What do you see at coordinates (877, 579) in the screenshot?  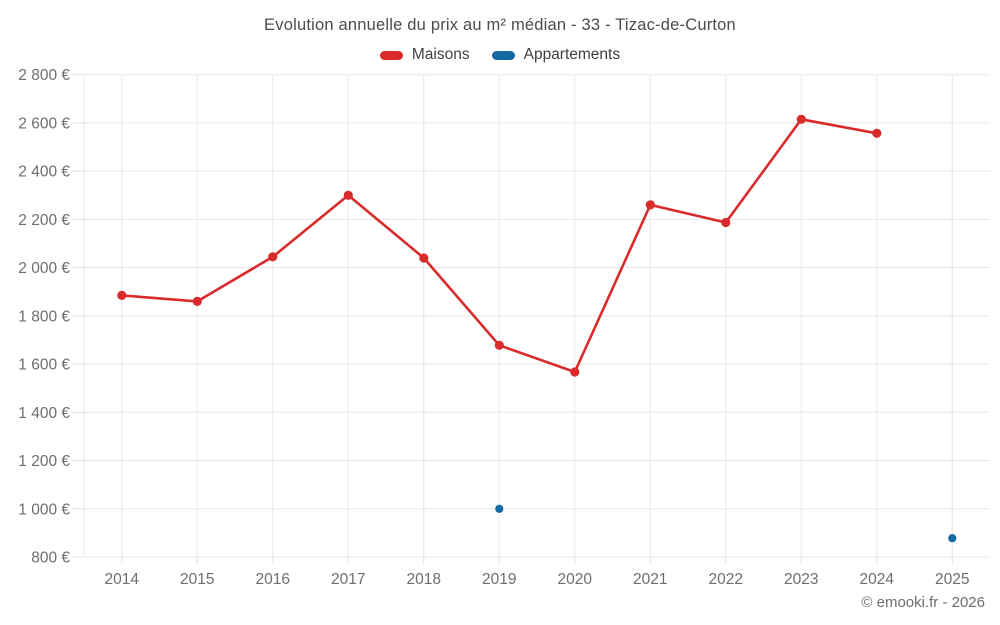 I see `x-tick-label: 2024` at bounding box center [877, 579].